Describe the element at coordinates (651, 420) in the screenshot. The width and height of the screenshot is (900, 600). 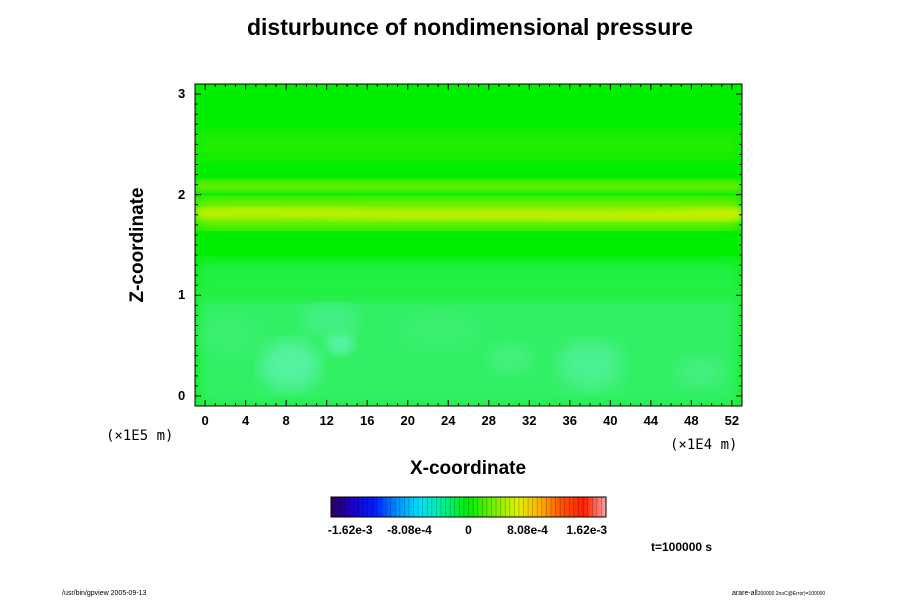
I see `x-tick-label: 44` at that location.